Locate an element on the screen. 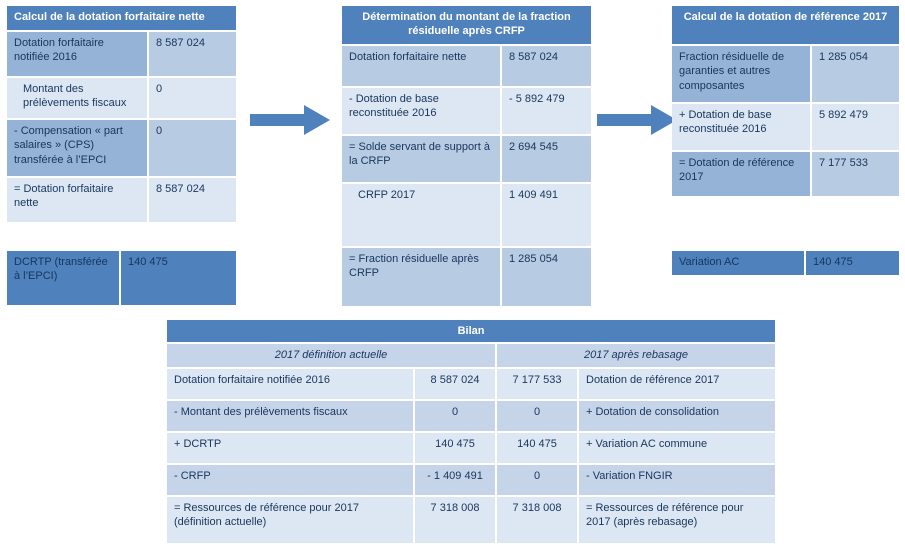 This screenshot has height=544, width=905. table-row: DCRTP (transférée à l’EPCI) 140 475 is located at coordinates (121, 278).